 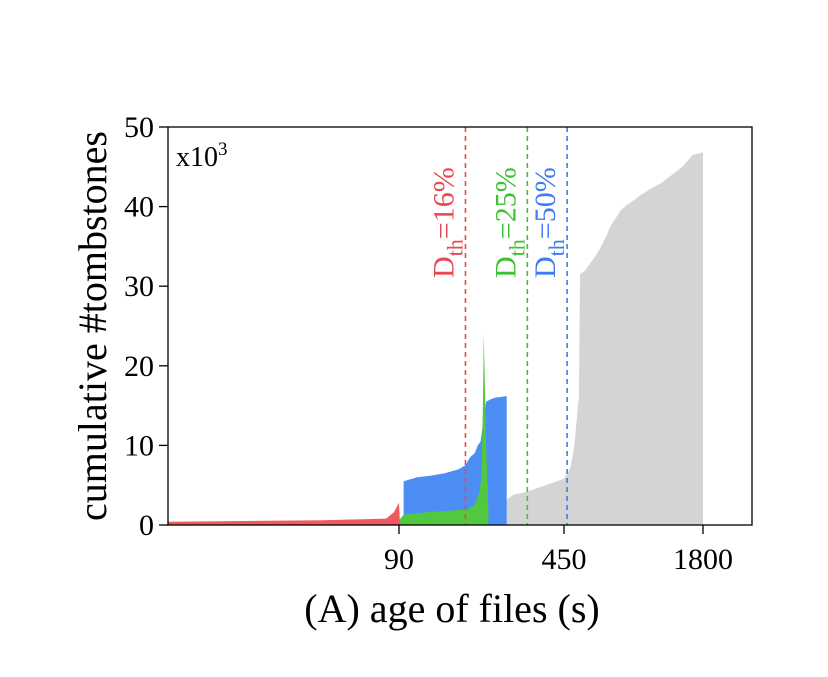 What do you see at coordinates (545, 203) in the screenshot?
I see `threshold-label-rest-2: =50%` at bounding box center [545, 203].